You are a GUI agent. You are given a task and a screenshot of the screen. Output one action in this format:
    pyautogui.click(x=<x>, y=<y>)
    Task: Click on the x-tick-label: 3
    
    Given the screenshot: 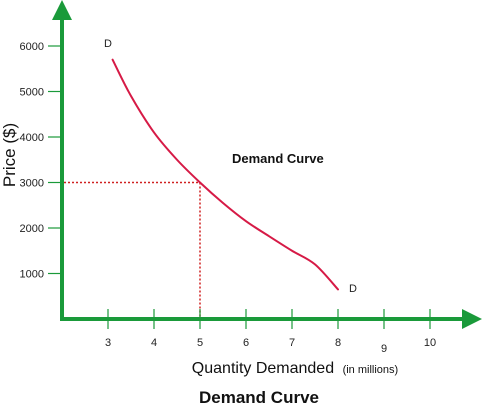 What is the action you would take?
    pyautogui.click(x=108, y=343)
    